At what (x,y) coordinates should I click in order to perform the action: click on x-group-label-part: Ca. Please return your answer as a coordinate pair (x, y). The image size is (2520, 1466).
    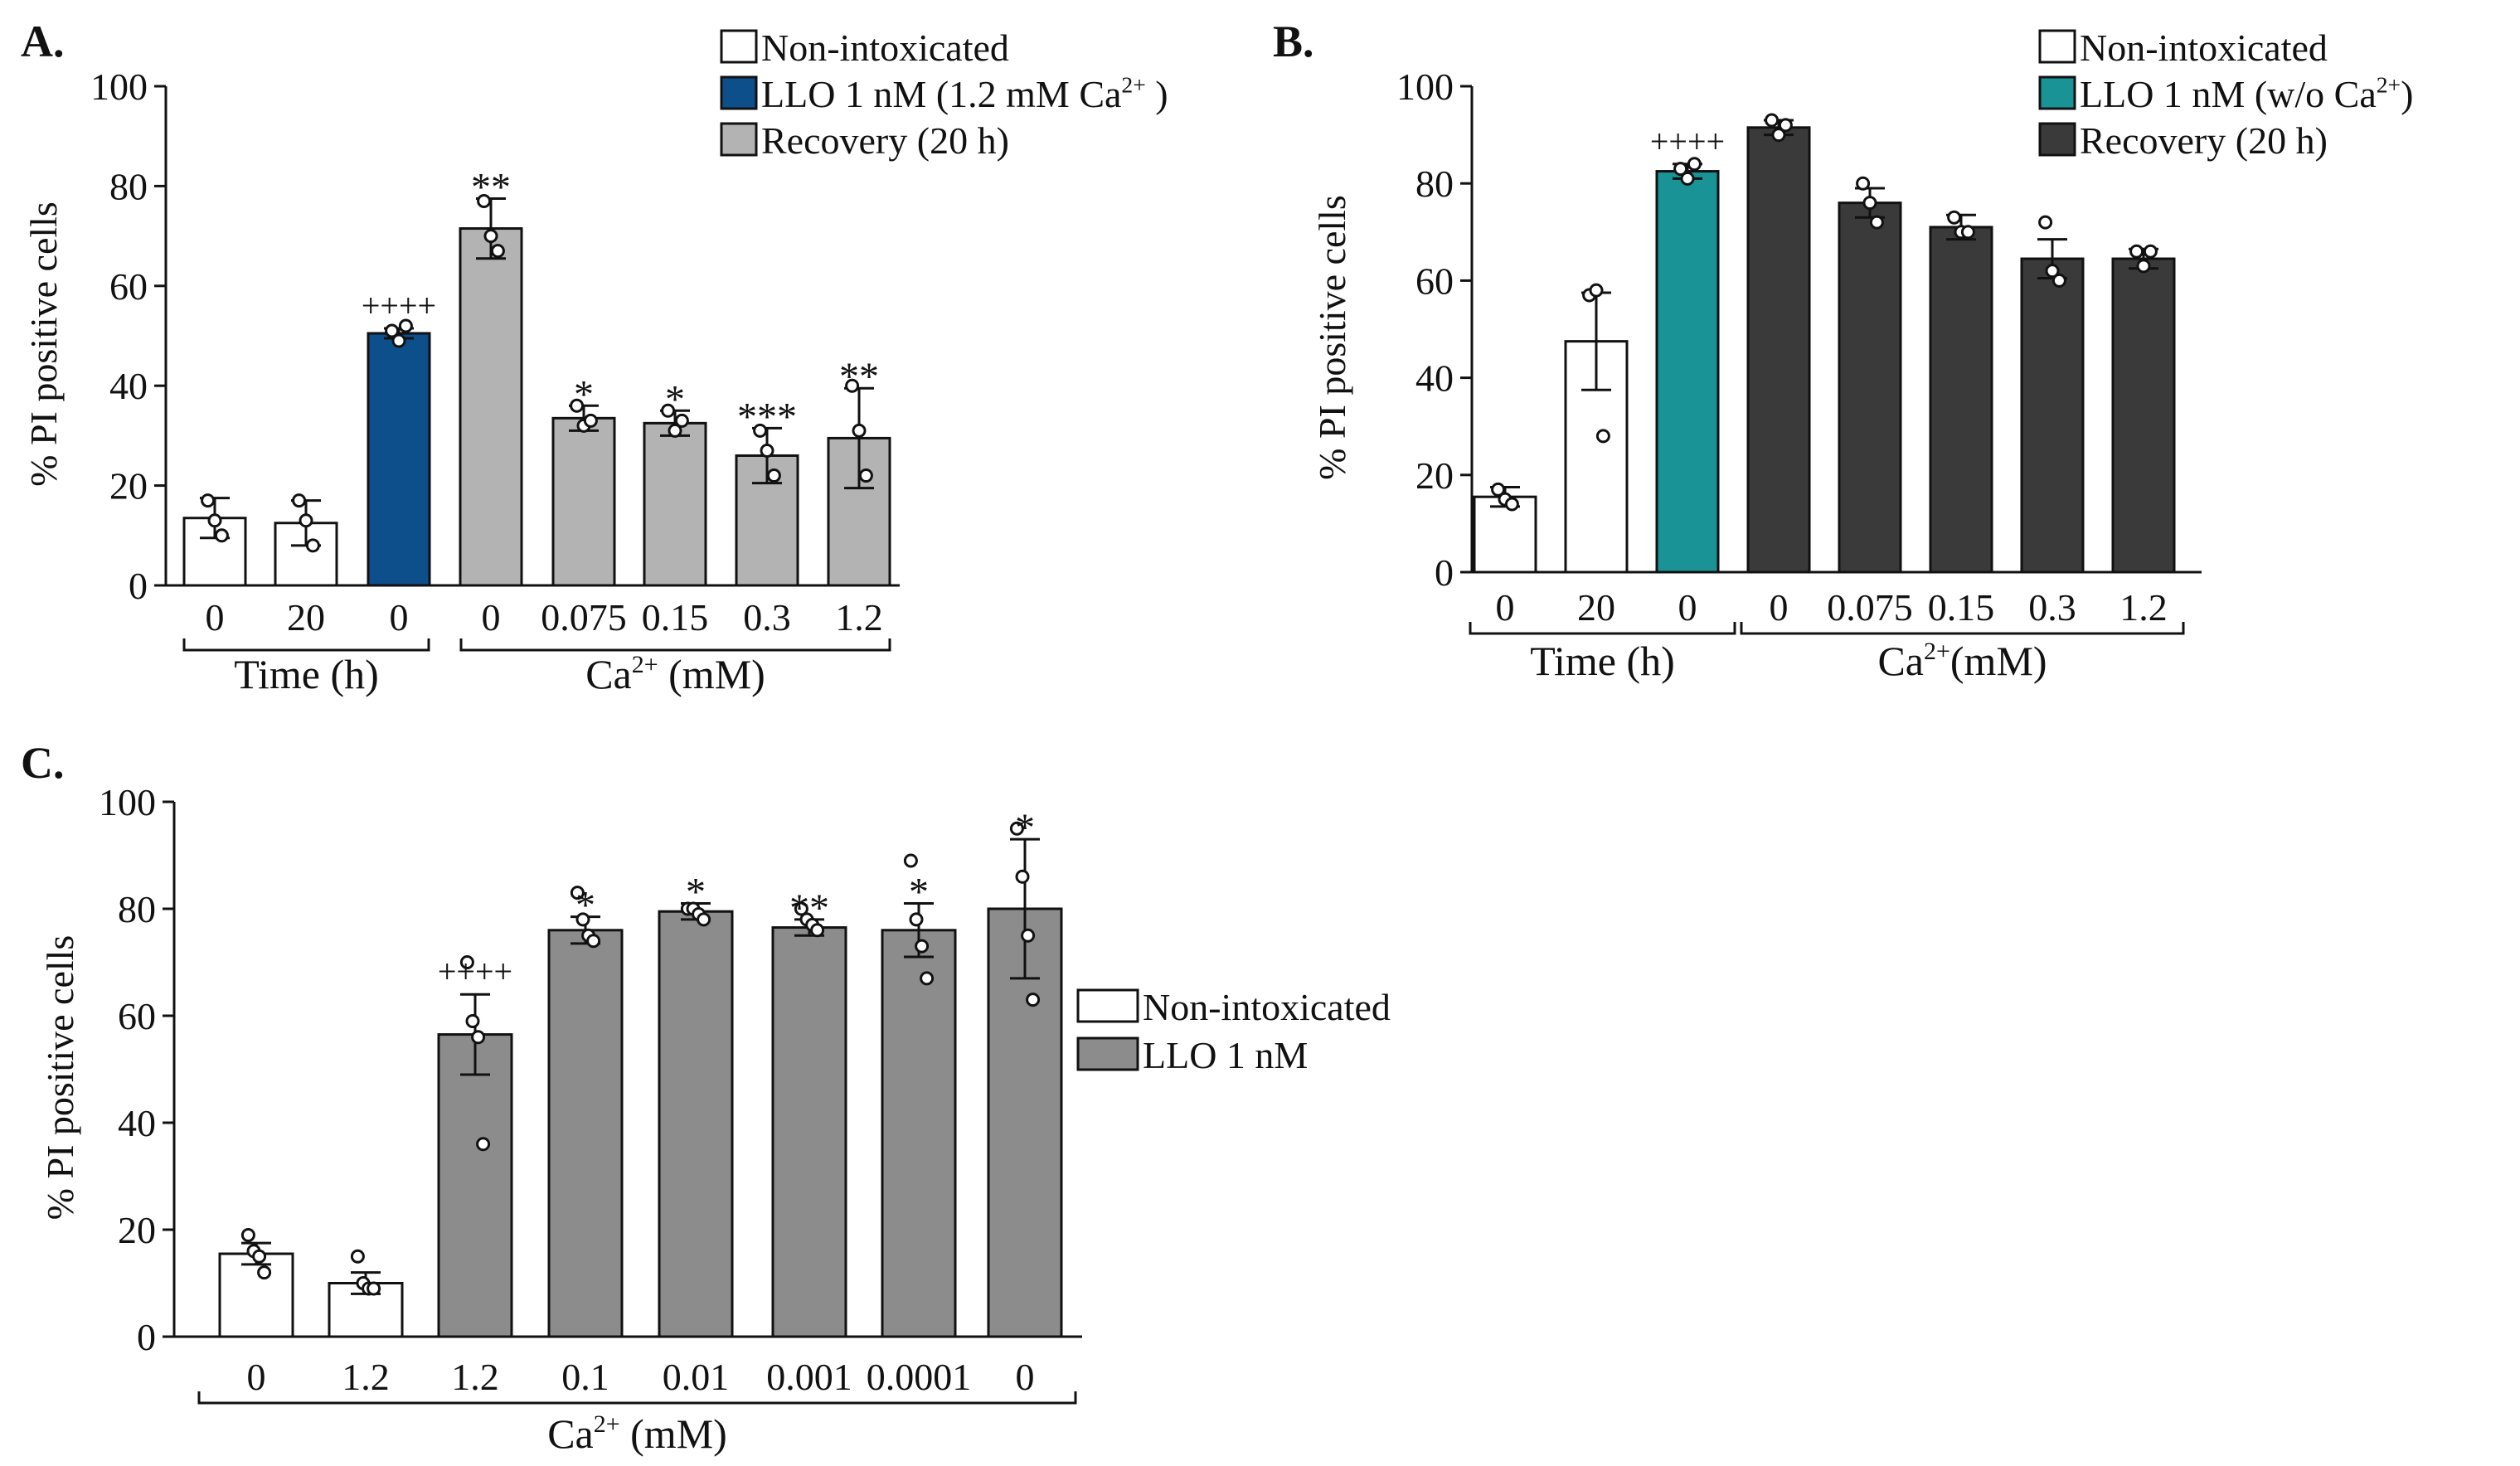
    Looking at the image, I should click on (1900, 661).